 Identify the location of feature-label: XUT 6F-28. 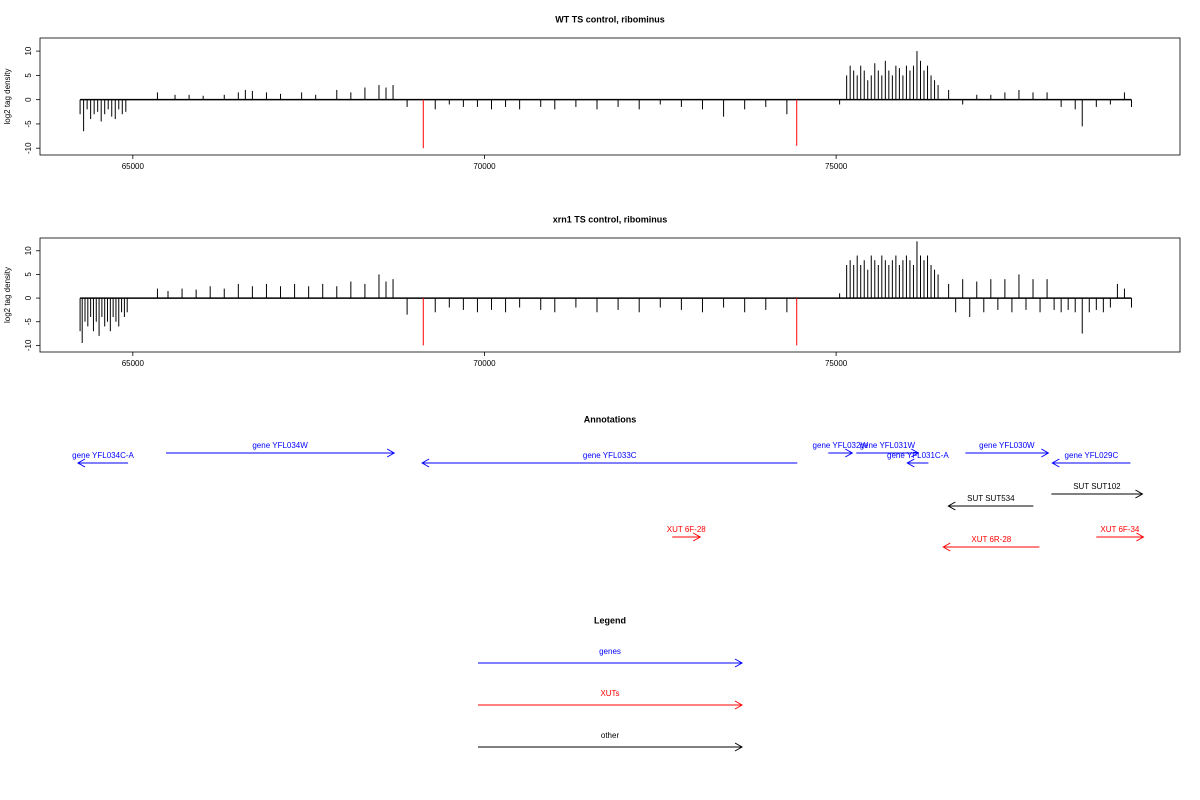
(687, 529).